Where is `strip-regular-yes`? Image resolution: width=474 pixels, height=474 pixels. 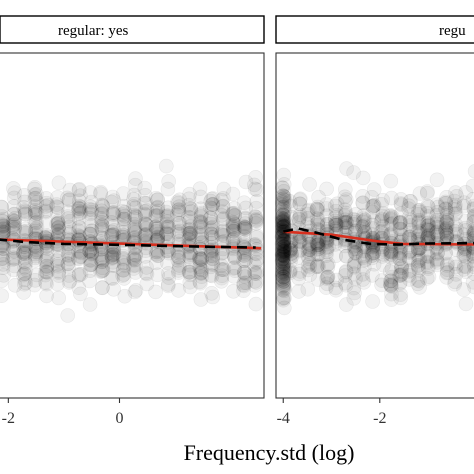
strip-regular-yes is located at coordinates (132, 29).